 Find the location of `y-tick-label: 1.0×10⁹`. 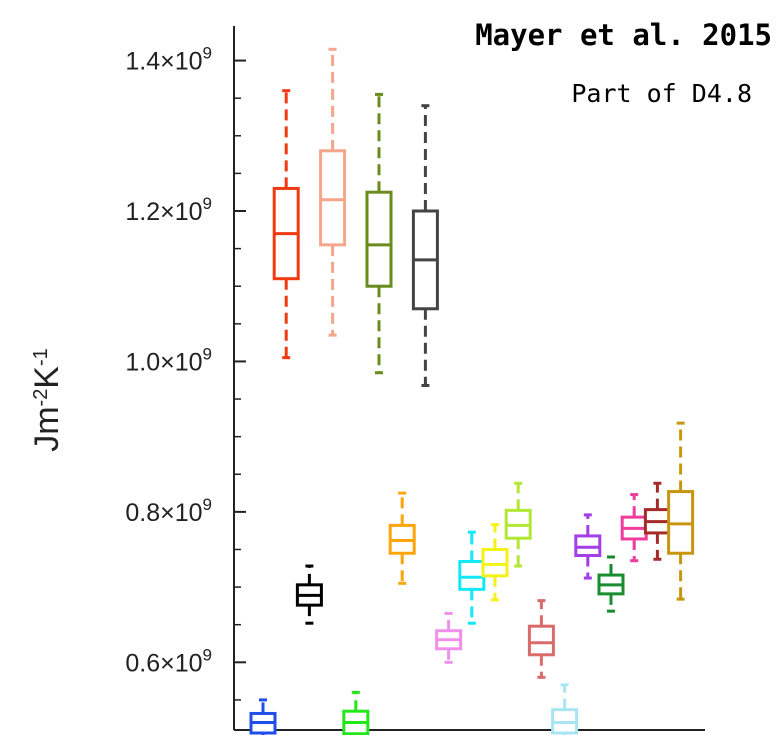

y-tick-label: 1.0×10⁹ is located at coordinates (168, 360).